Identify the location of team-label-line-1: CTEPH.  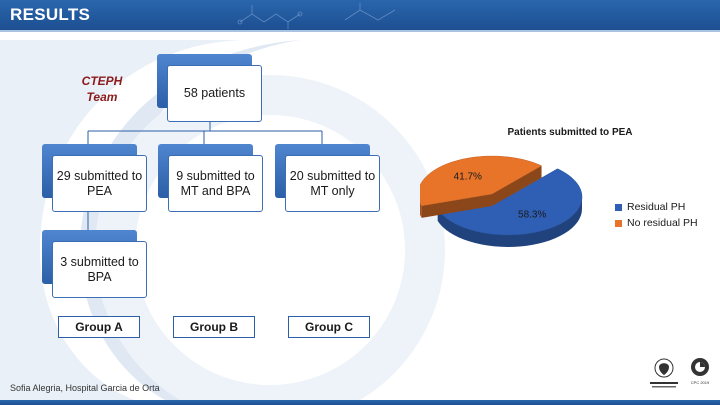
(102, 81).